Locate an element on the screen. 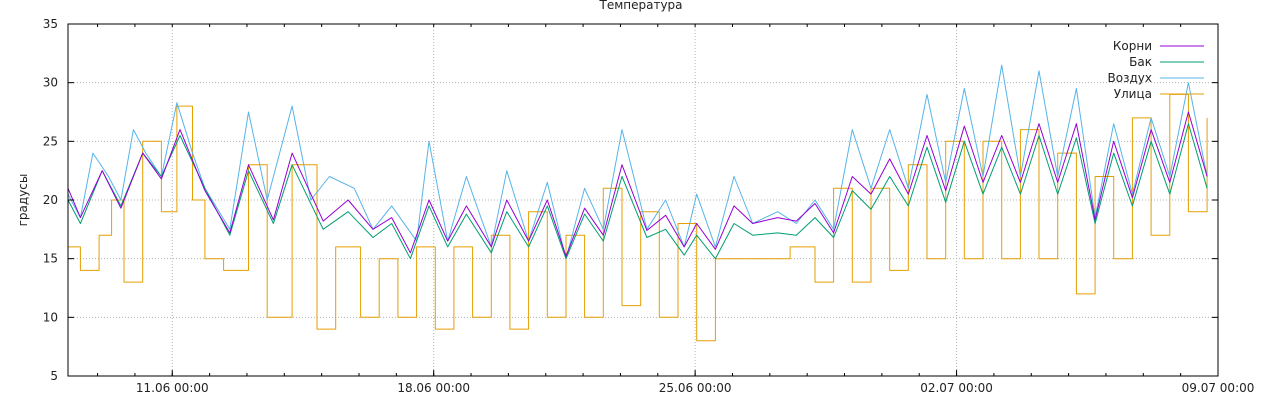  y-tick-label: 15 is located at coordinates (50, 259).